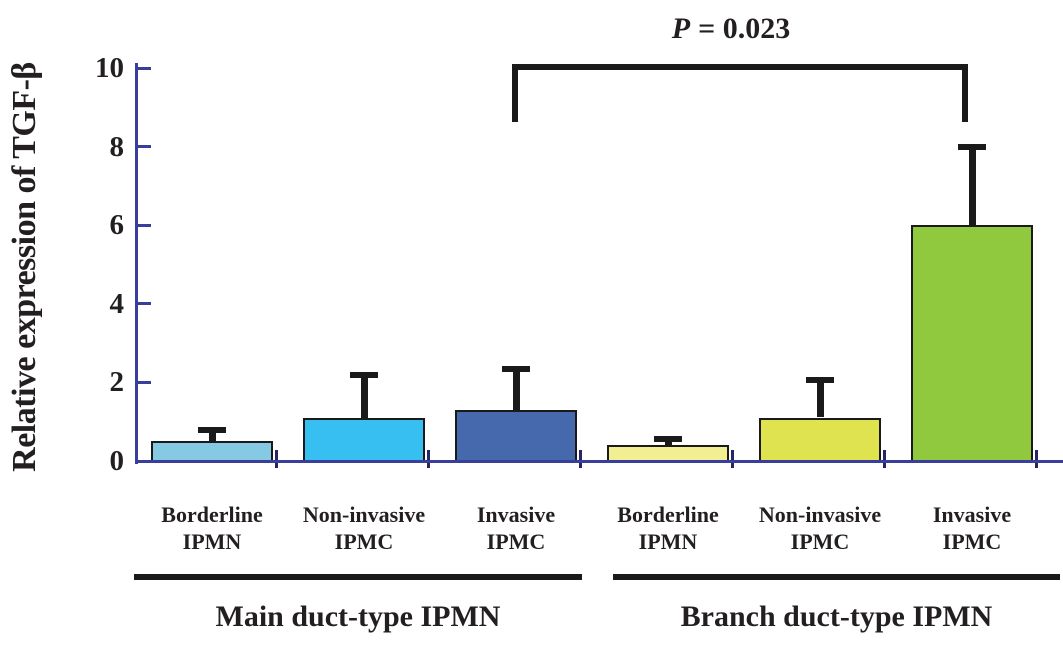  Describe the element at coordinates (820, 528) in the screenshot. I see `category-label-4: Non-invasive IPMC` at that location.